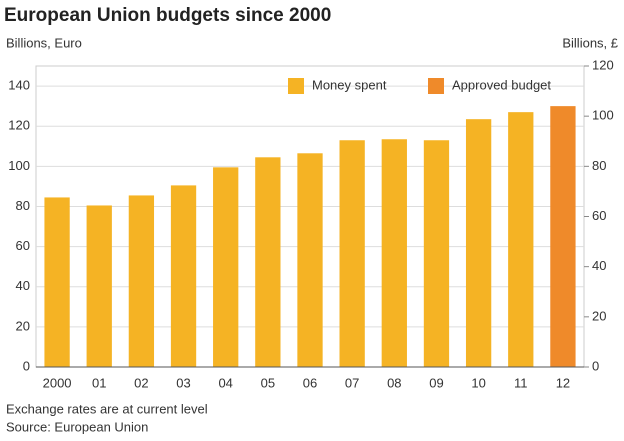  Describe the element at coordinates (599, 165) in the screenshot. I see `y2-tick-label: 80` at that location.